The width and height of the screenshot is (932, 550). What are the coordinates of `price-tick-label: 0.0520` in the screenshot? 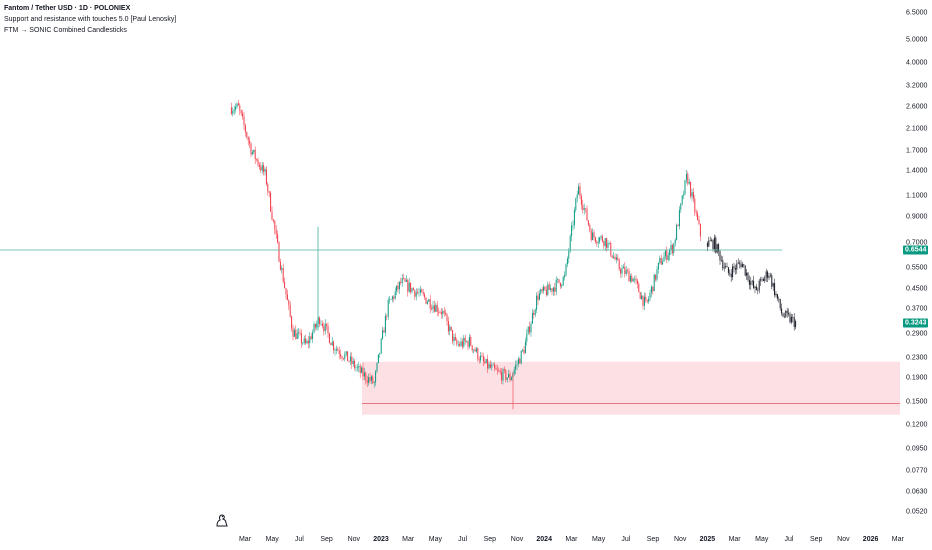 It's located at (917, 512).